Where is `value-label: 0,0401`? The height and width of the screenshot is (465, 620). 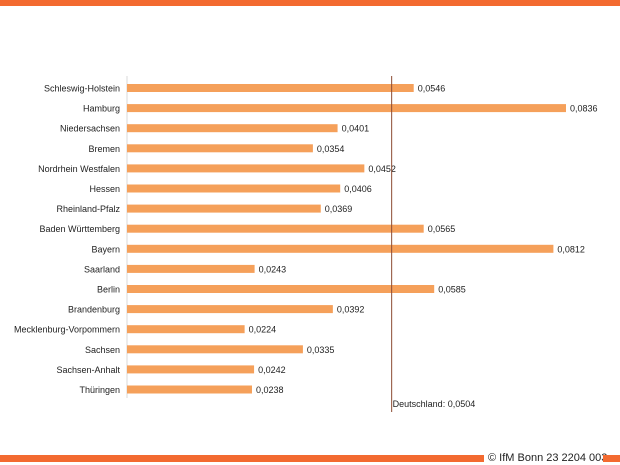
value-label: 0,0401 is located at coordinates (356, 129).